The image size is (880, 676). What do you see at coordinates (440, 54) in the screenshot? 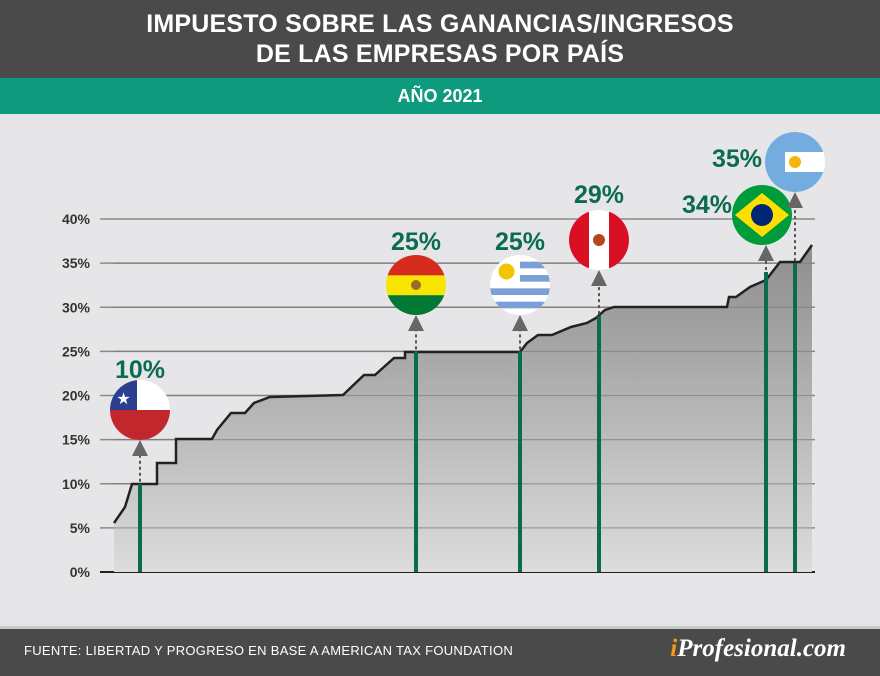
I see `title-line-2: DE LAS EMPRESAS POR PAÍS` at bounding box center [440, 54].